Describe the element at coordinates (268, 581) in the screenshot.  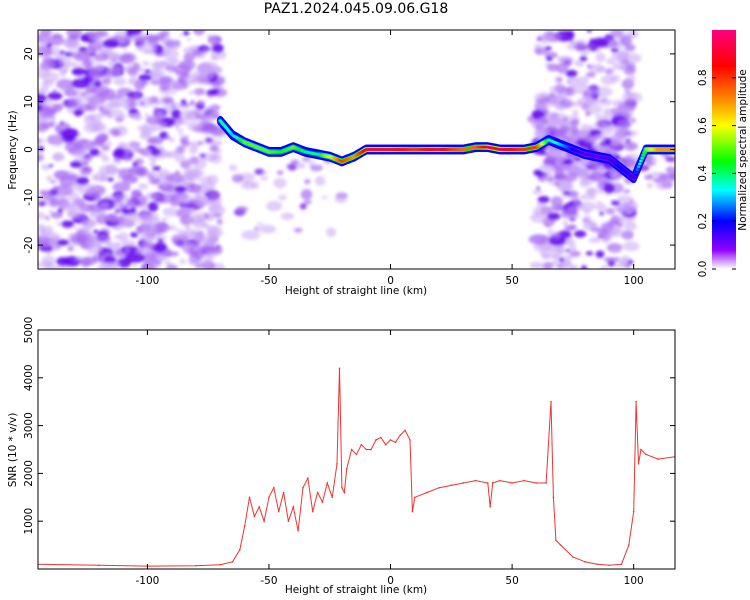
I see `snr-xtick-label: -50` at that location.